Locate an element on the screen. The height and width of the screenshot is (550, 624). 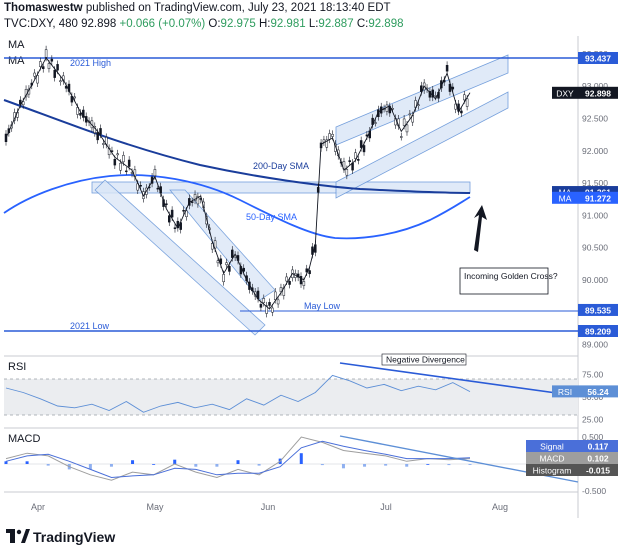
price-tick: 92.000 is located at coordinates (595, 151).